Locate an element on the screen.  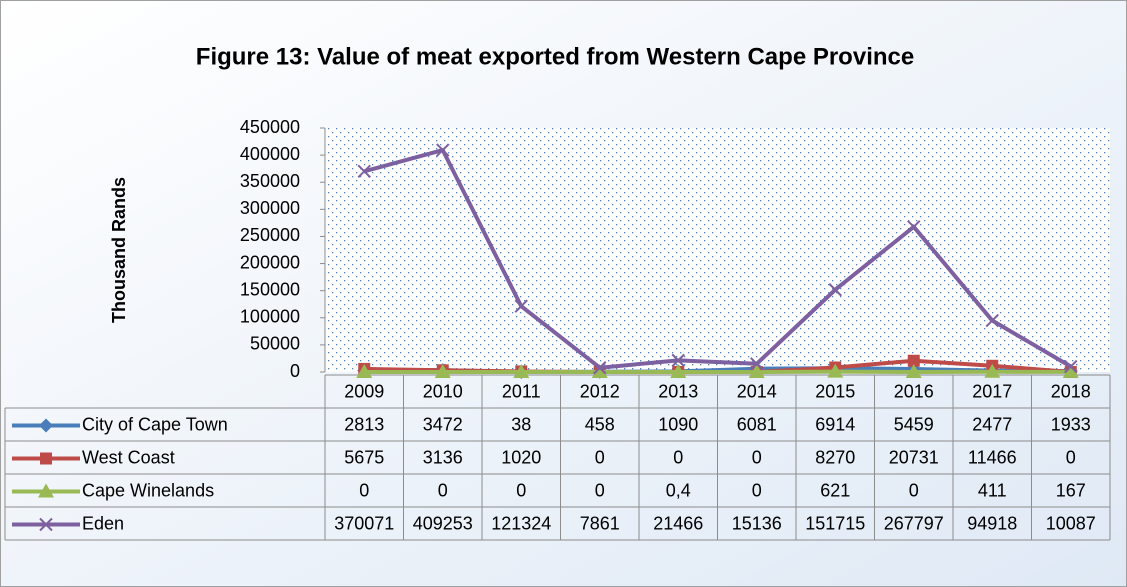
table-value: 167 is located at coordinates (1071, 490).